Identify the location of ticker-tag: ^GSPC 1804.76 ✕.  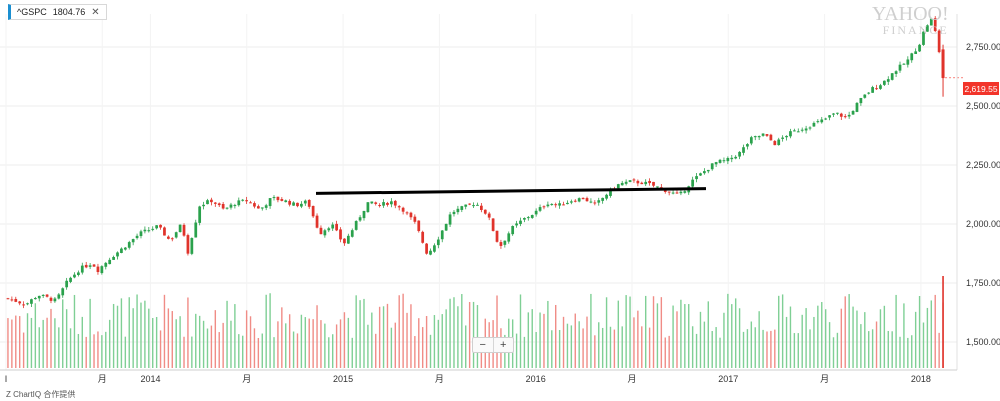
(57, 12).